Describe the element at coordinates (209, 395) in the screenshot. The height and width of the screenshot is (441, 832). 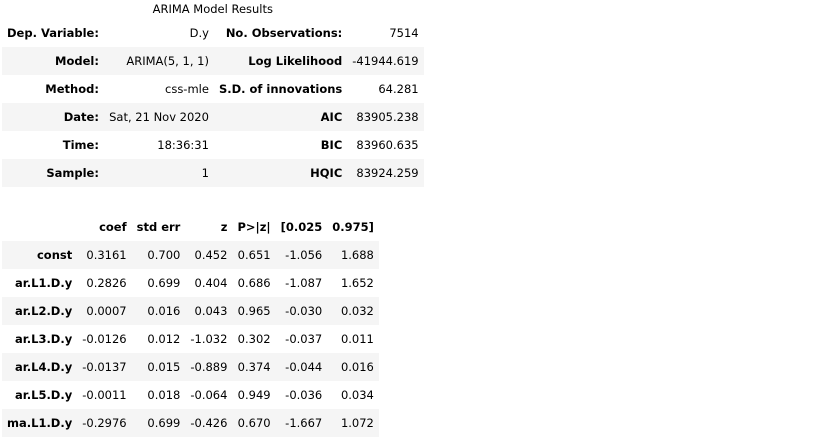
I see `coefficient-cell: -0.064` at that location.